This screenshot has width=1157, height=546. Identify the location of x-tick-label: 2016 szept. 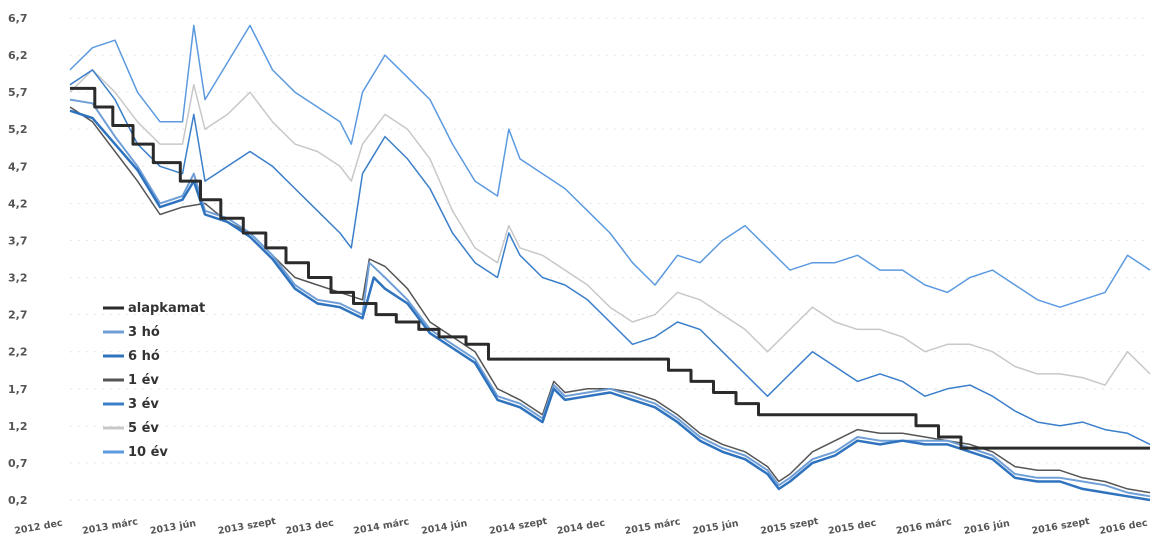
(1061, 526).